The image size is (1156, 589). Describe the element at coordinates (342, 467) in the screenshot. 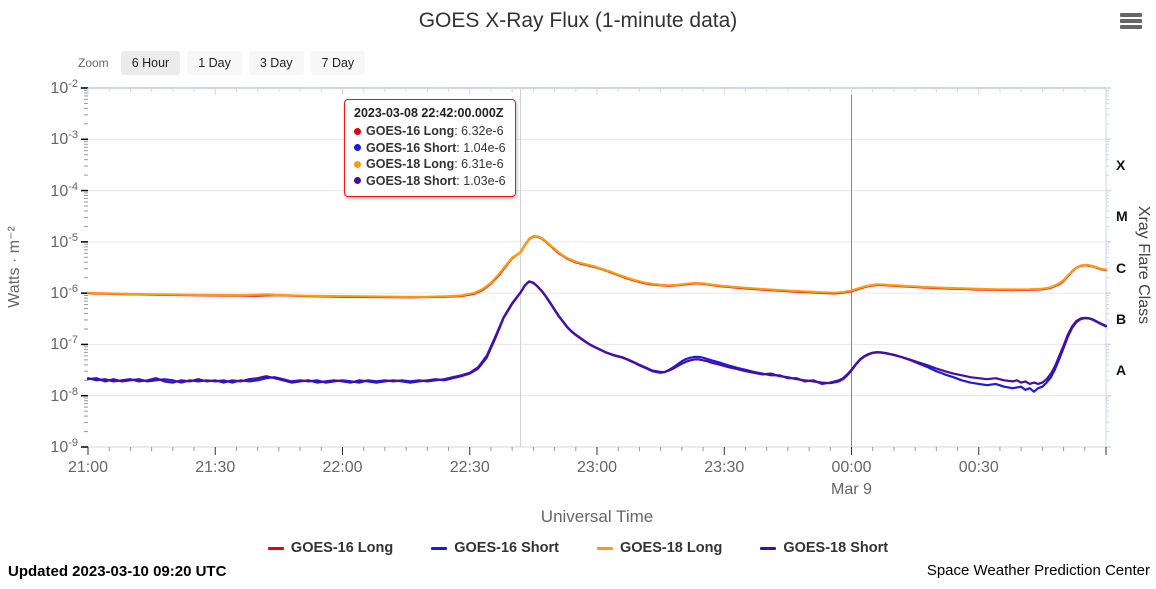

I see `x-axis-tick-label: 22:00` at that location.